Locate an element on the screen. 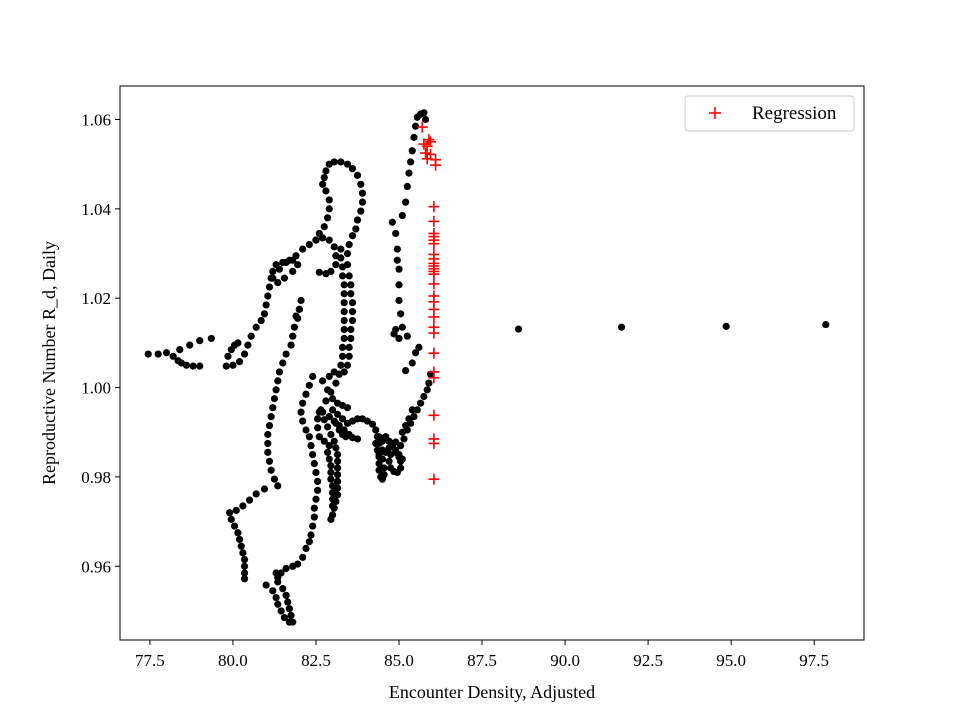  y-tick-label: 1.06 is located at coordinates (96, 120).